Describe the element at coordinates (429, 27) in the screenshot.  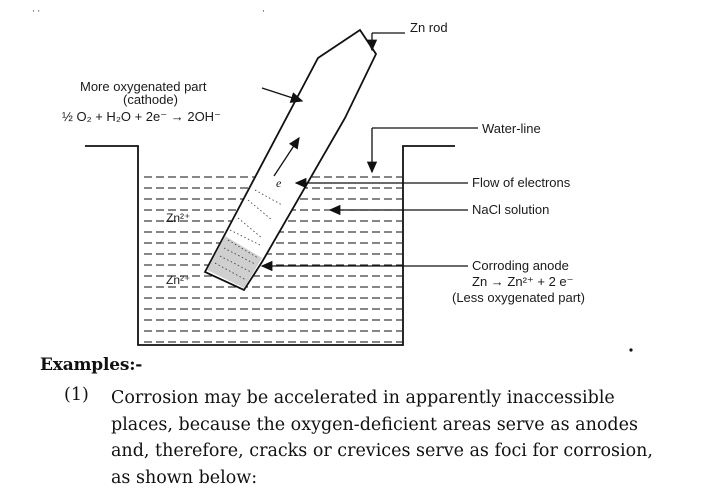
I see `zn-rod-label: Zn rod` at that location.